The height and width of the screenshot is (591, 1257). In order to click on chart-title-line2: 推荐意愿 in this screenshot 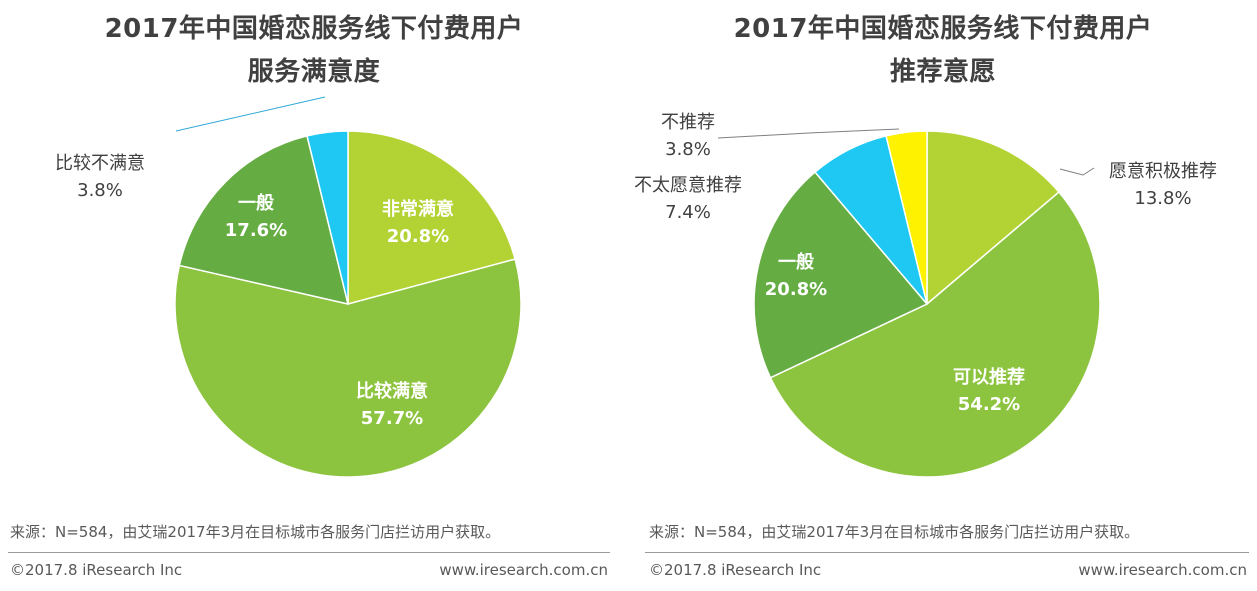, I will do `click(942, 72)`.